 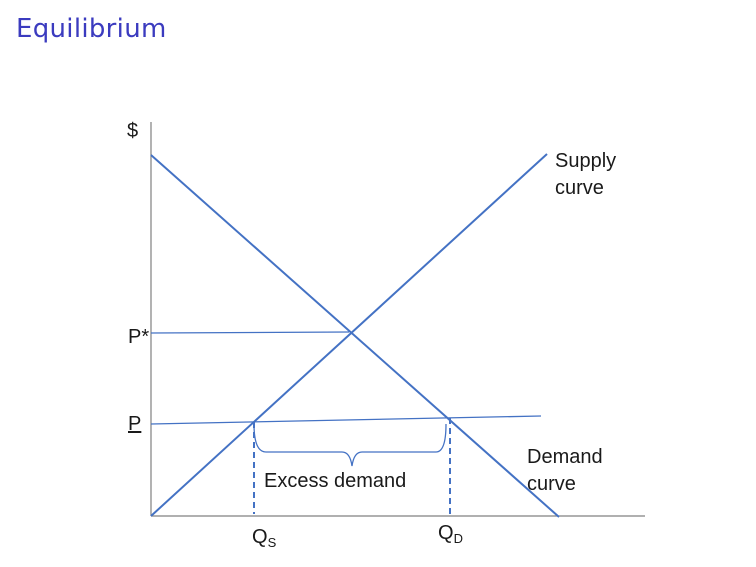 What do you see at coordinates (350, 445) in the screenshot?
I see `excess-demand-brace` at bounding box center [350, 445].